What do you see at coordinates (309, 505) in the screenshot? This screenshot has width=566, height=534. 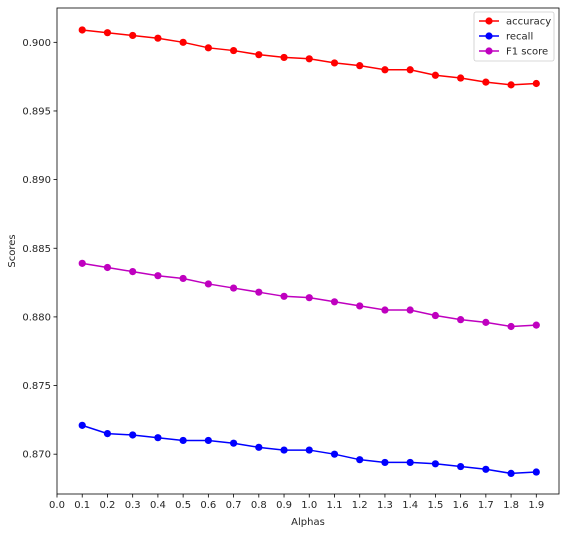 I see `x-tick-label: 1.0` at bounding box center [309, 505].